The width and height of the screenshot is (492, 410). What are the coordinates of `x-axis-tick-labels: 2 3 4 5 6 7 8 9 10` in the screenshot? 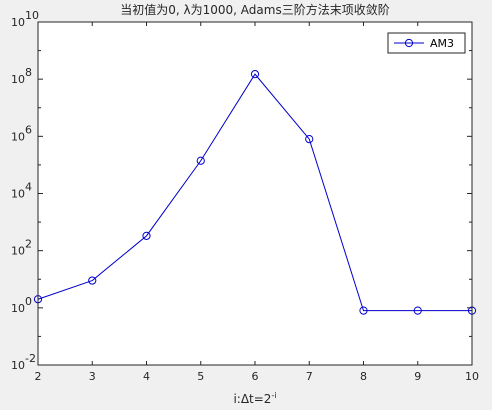 It's located at (257, 376).